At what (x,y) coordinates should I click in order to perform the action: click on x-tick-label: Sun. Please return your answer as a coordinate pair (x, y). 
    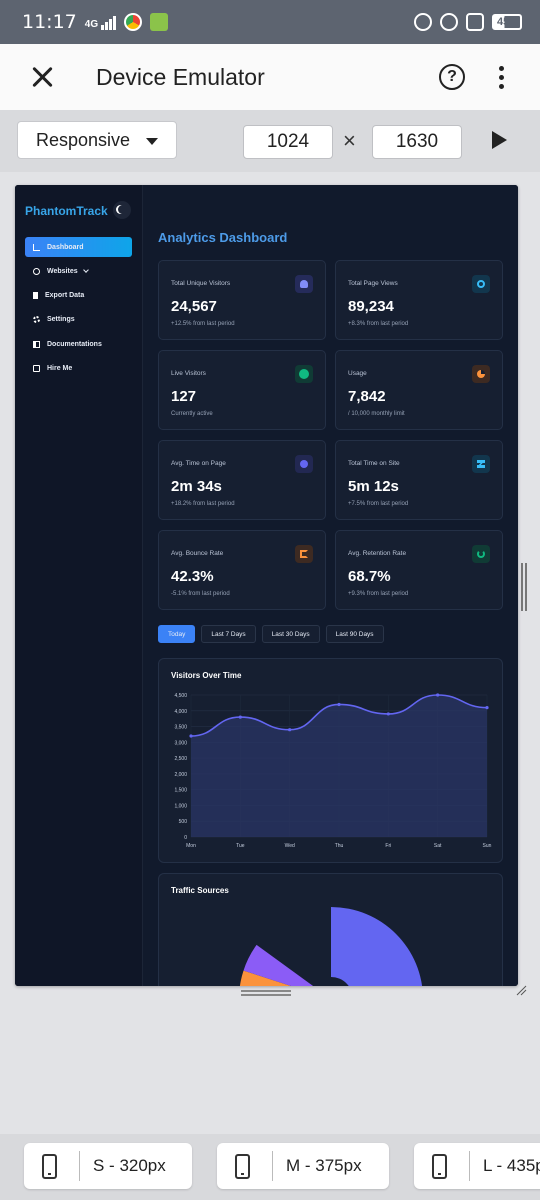
    Looking at the image, I should click on (487, 846).